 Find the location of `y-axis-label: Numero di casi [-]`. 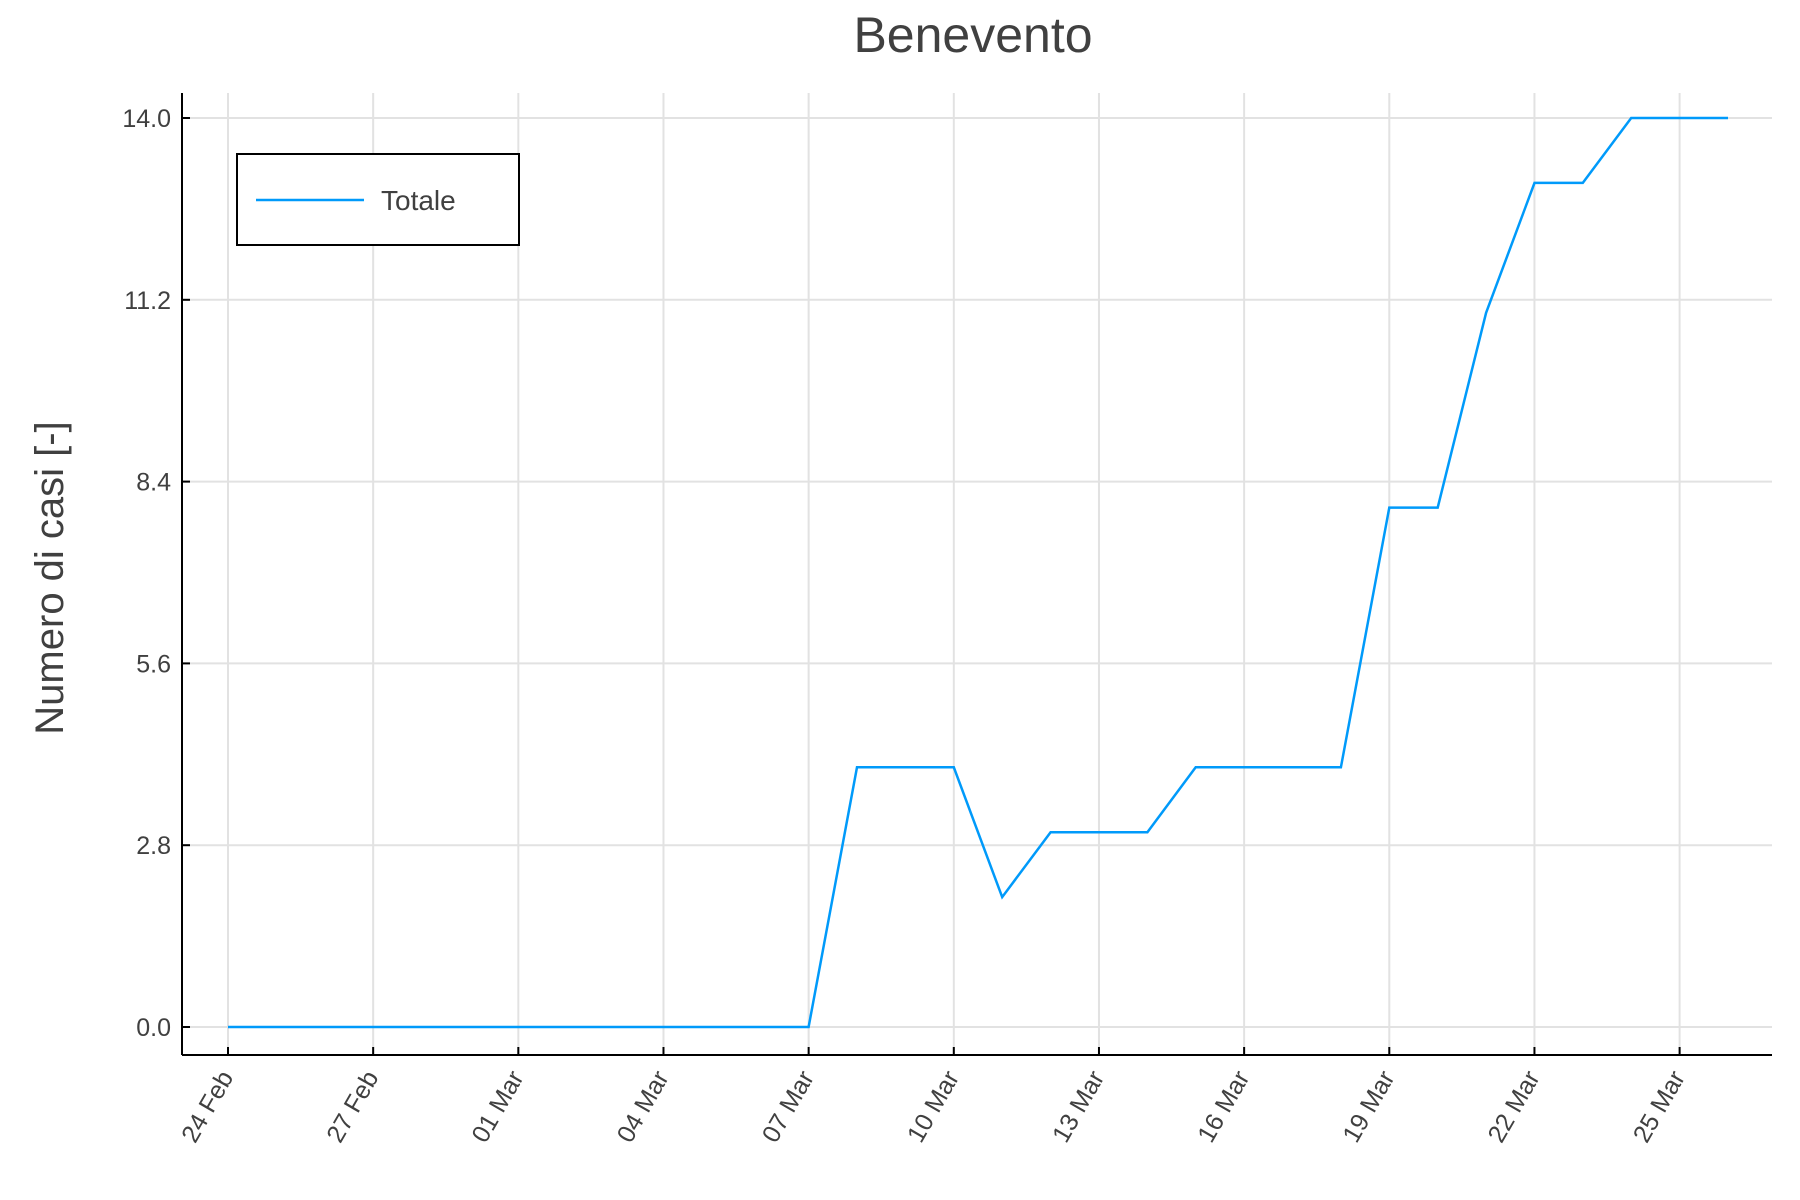

y-axis-label: Numero di casi [-] is located at coordinates (50, 577).